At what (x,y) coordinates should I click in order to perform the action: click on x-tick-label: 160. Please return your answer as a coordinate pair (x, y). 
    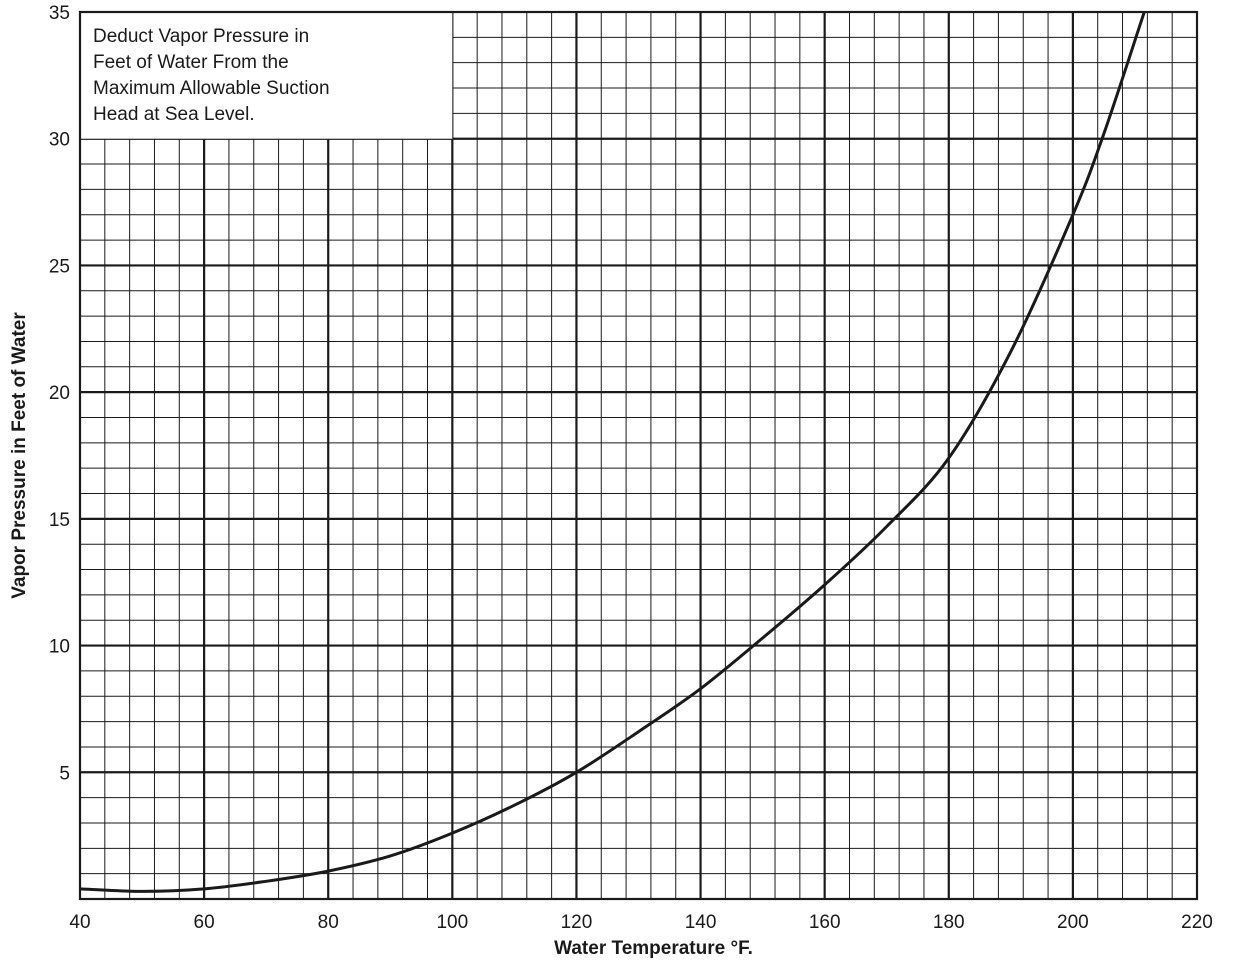
    Looking at the image, I should click on (825, 922).